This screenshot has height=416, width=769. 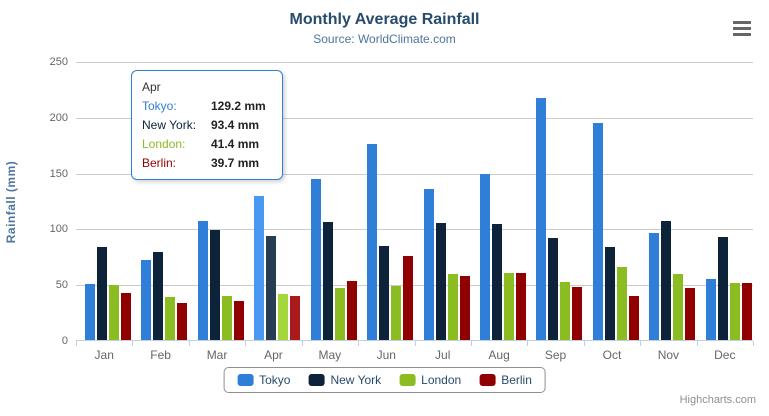 What do you see at coordinates (283, 317) in the screenshot?
I see `bar-london-apr` at bounding box center [283, 317].